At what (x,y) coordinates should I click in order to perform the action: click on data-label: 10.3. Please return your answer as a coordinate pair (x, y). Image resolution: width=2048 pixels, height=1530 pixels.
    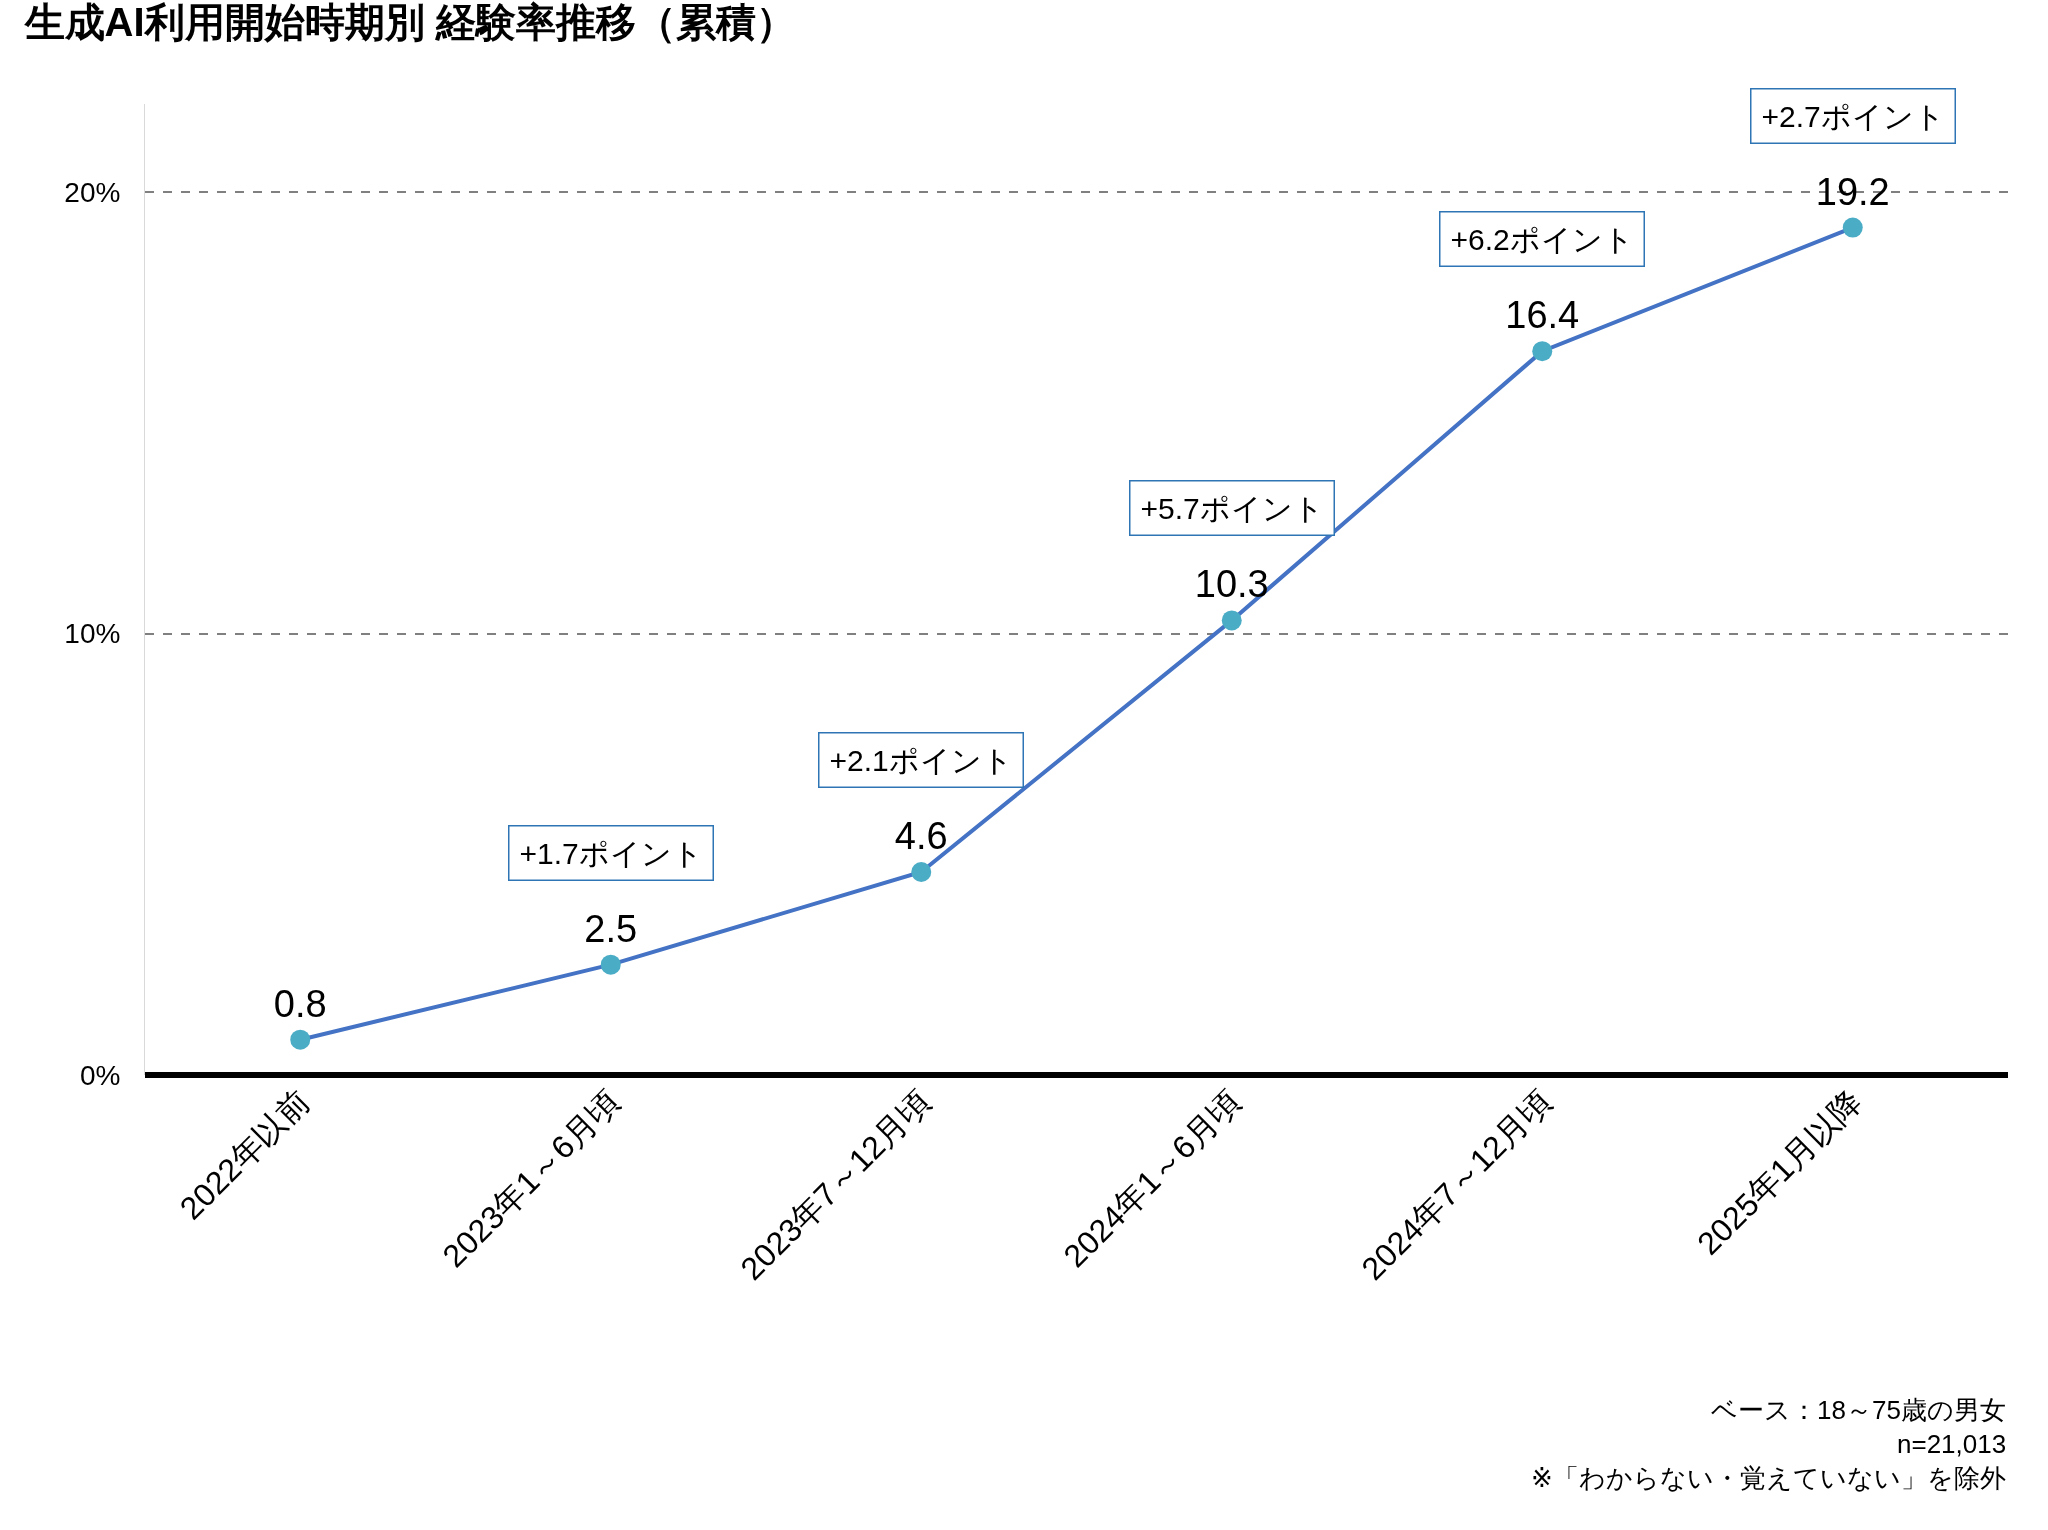
    Looking at the image, I should click on (1231, 584).